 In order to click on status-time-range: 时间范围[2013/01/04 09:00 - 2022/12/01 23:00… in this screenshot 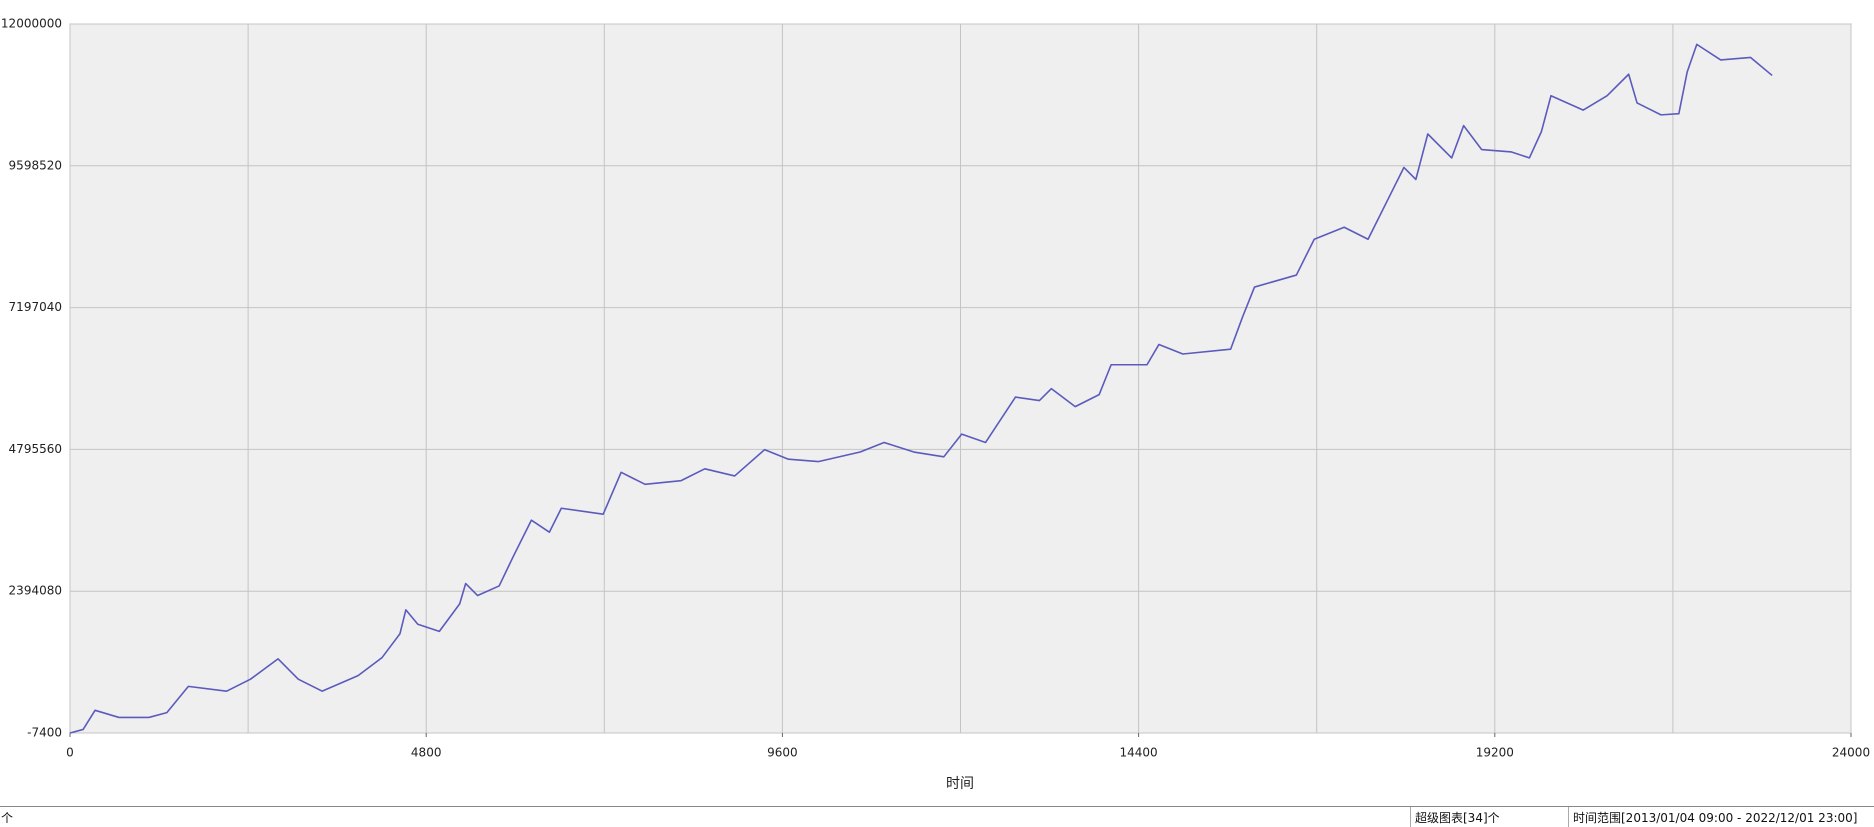, I will do `click(1715, 818)`.